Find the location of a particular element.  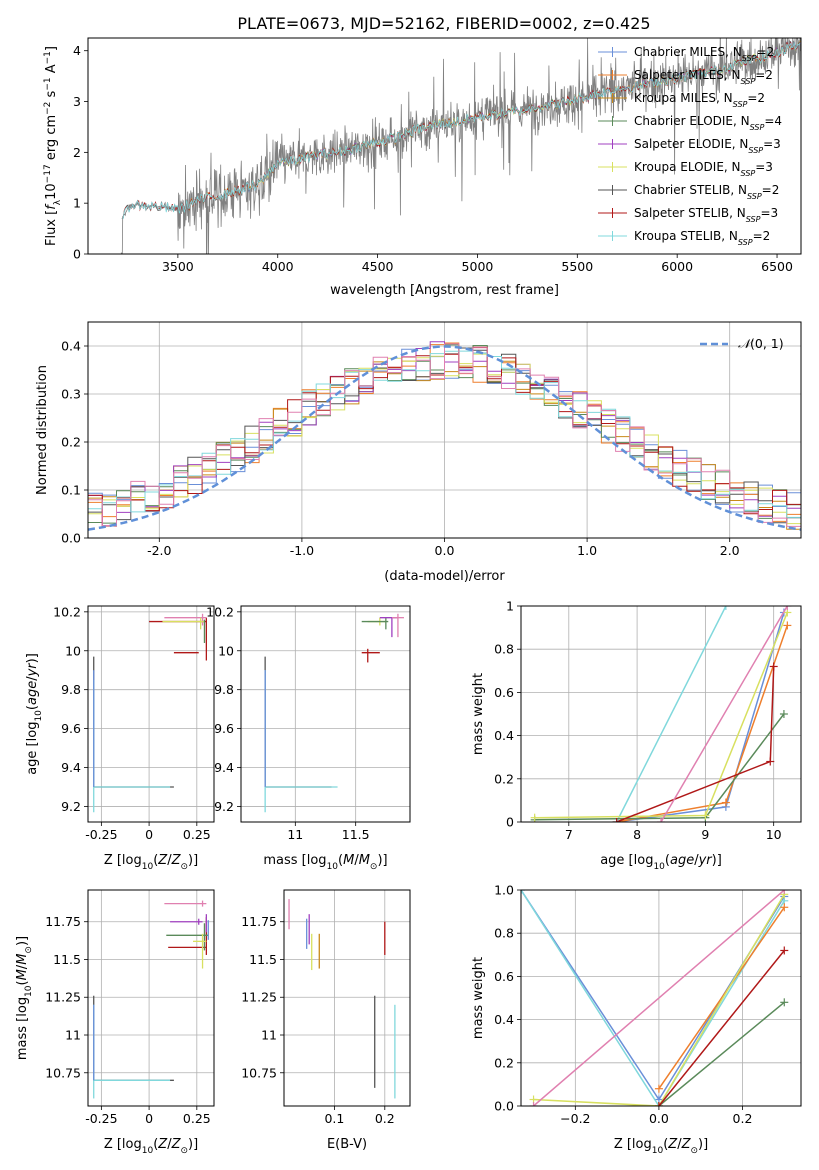

model-kroupa-stelib is located at coordinates (461, 130).